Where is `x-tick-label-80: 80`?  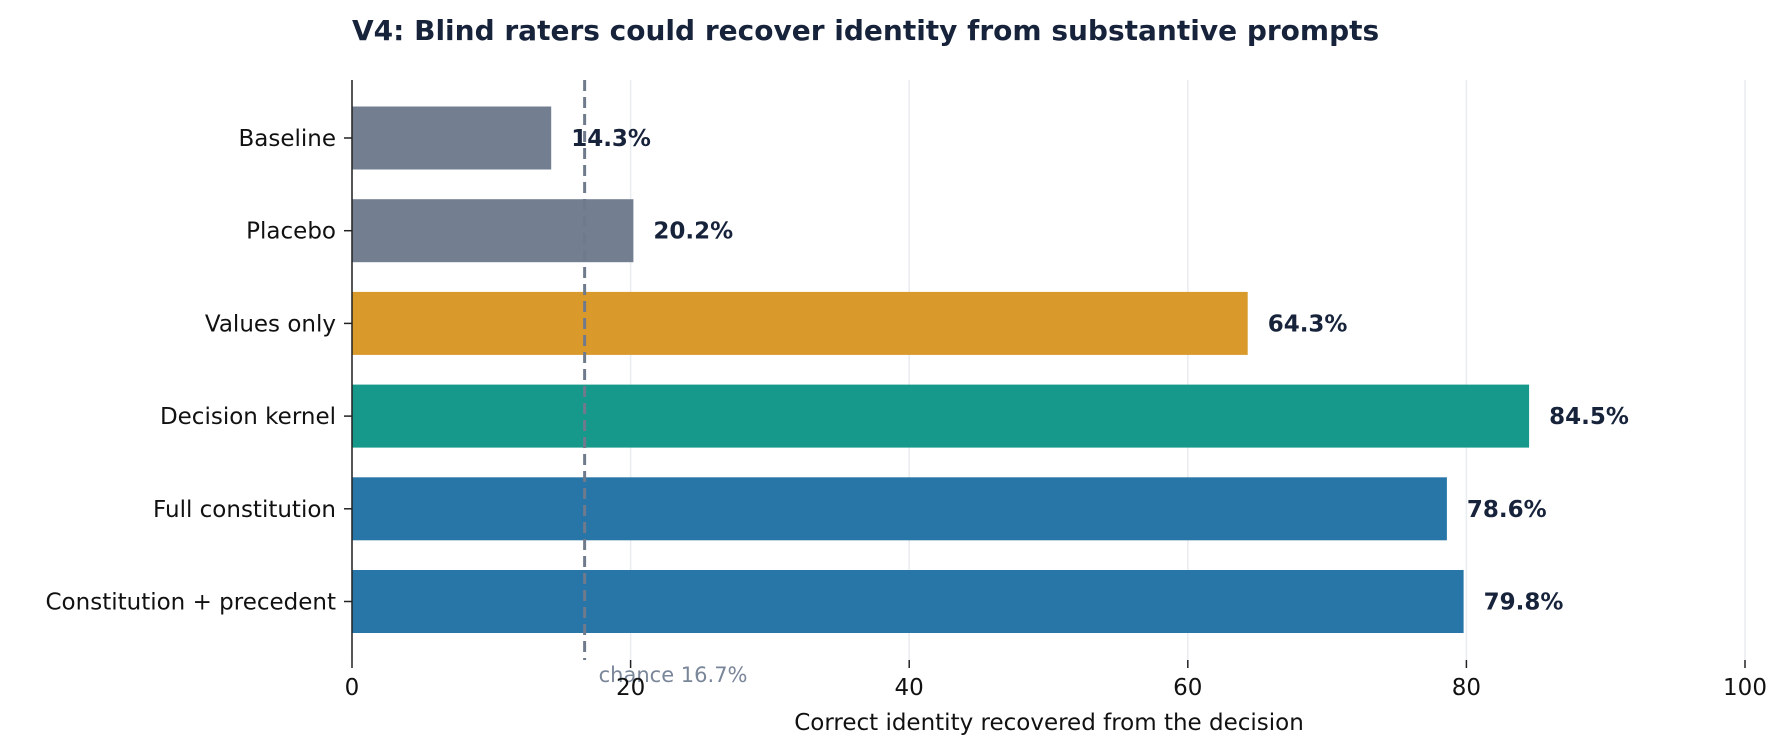 x-tick-label-80: 80 is located at coordinates (1466, 688).